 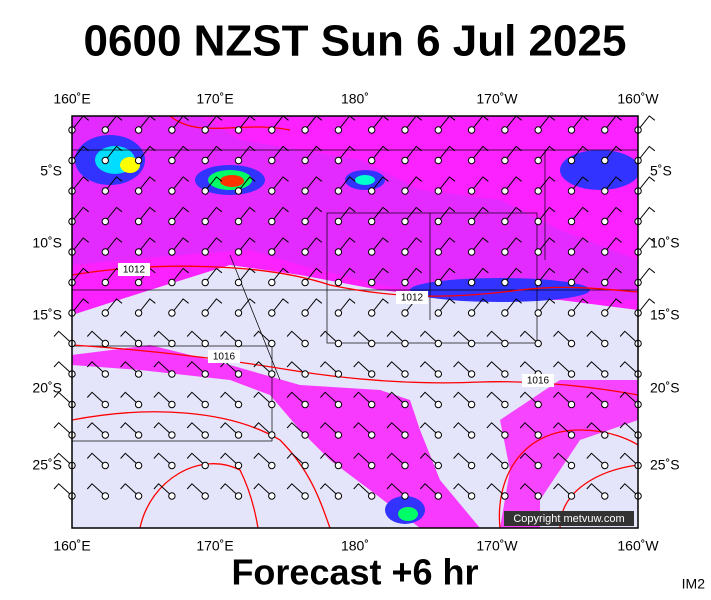 What do you see at coordinates (336, 325) in the screenshot?
I see `isobar-labels: 1012 1012 1016 1016` at bounding box center [336, 325].